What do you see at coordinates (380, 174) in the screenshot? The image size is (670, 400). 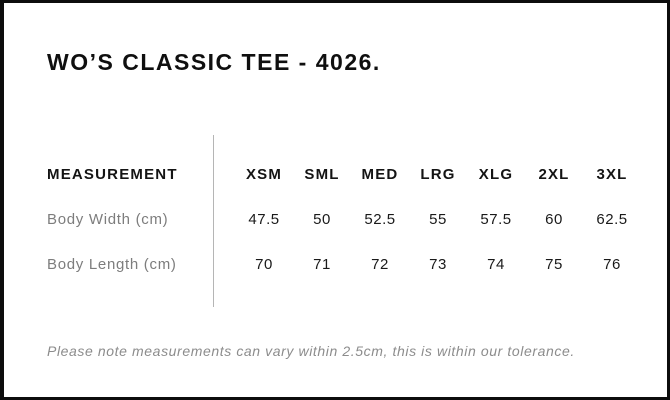 I see `column-header-med: MED` at bounding box center [380, 174].